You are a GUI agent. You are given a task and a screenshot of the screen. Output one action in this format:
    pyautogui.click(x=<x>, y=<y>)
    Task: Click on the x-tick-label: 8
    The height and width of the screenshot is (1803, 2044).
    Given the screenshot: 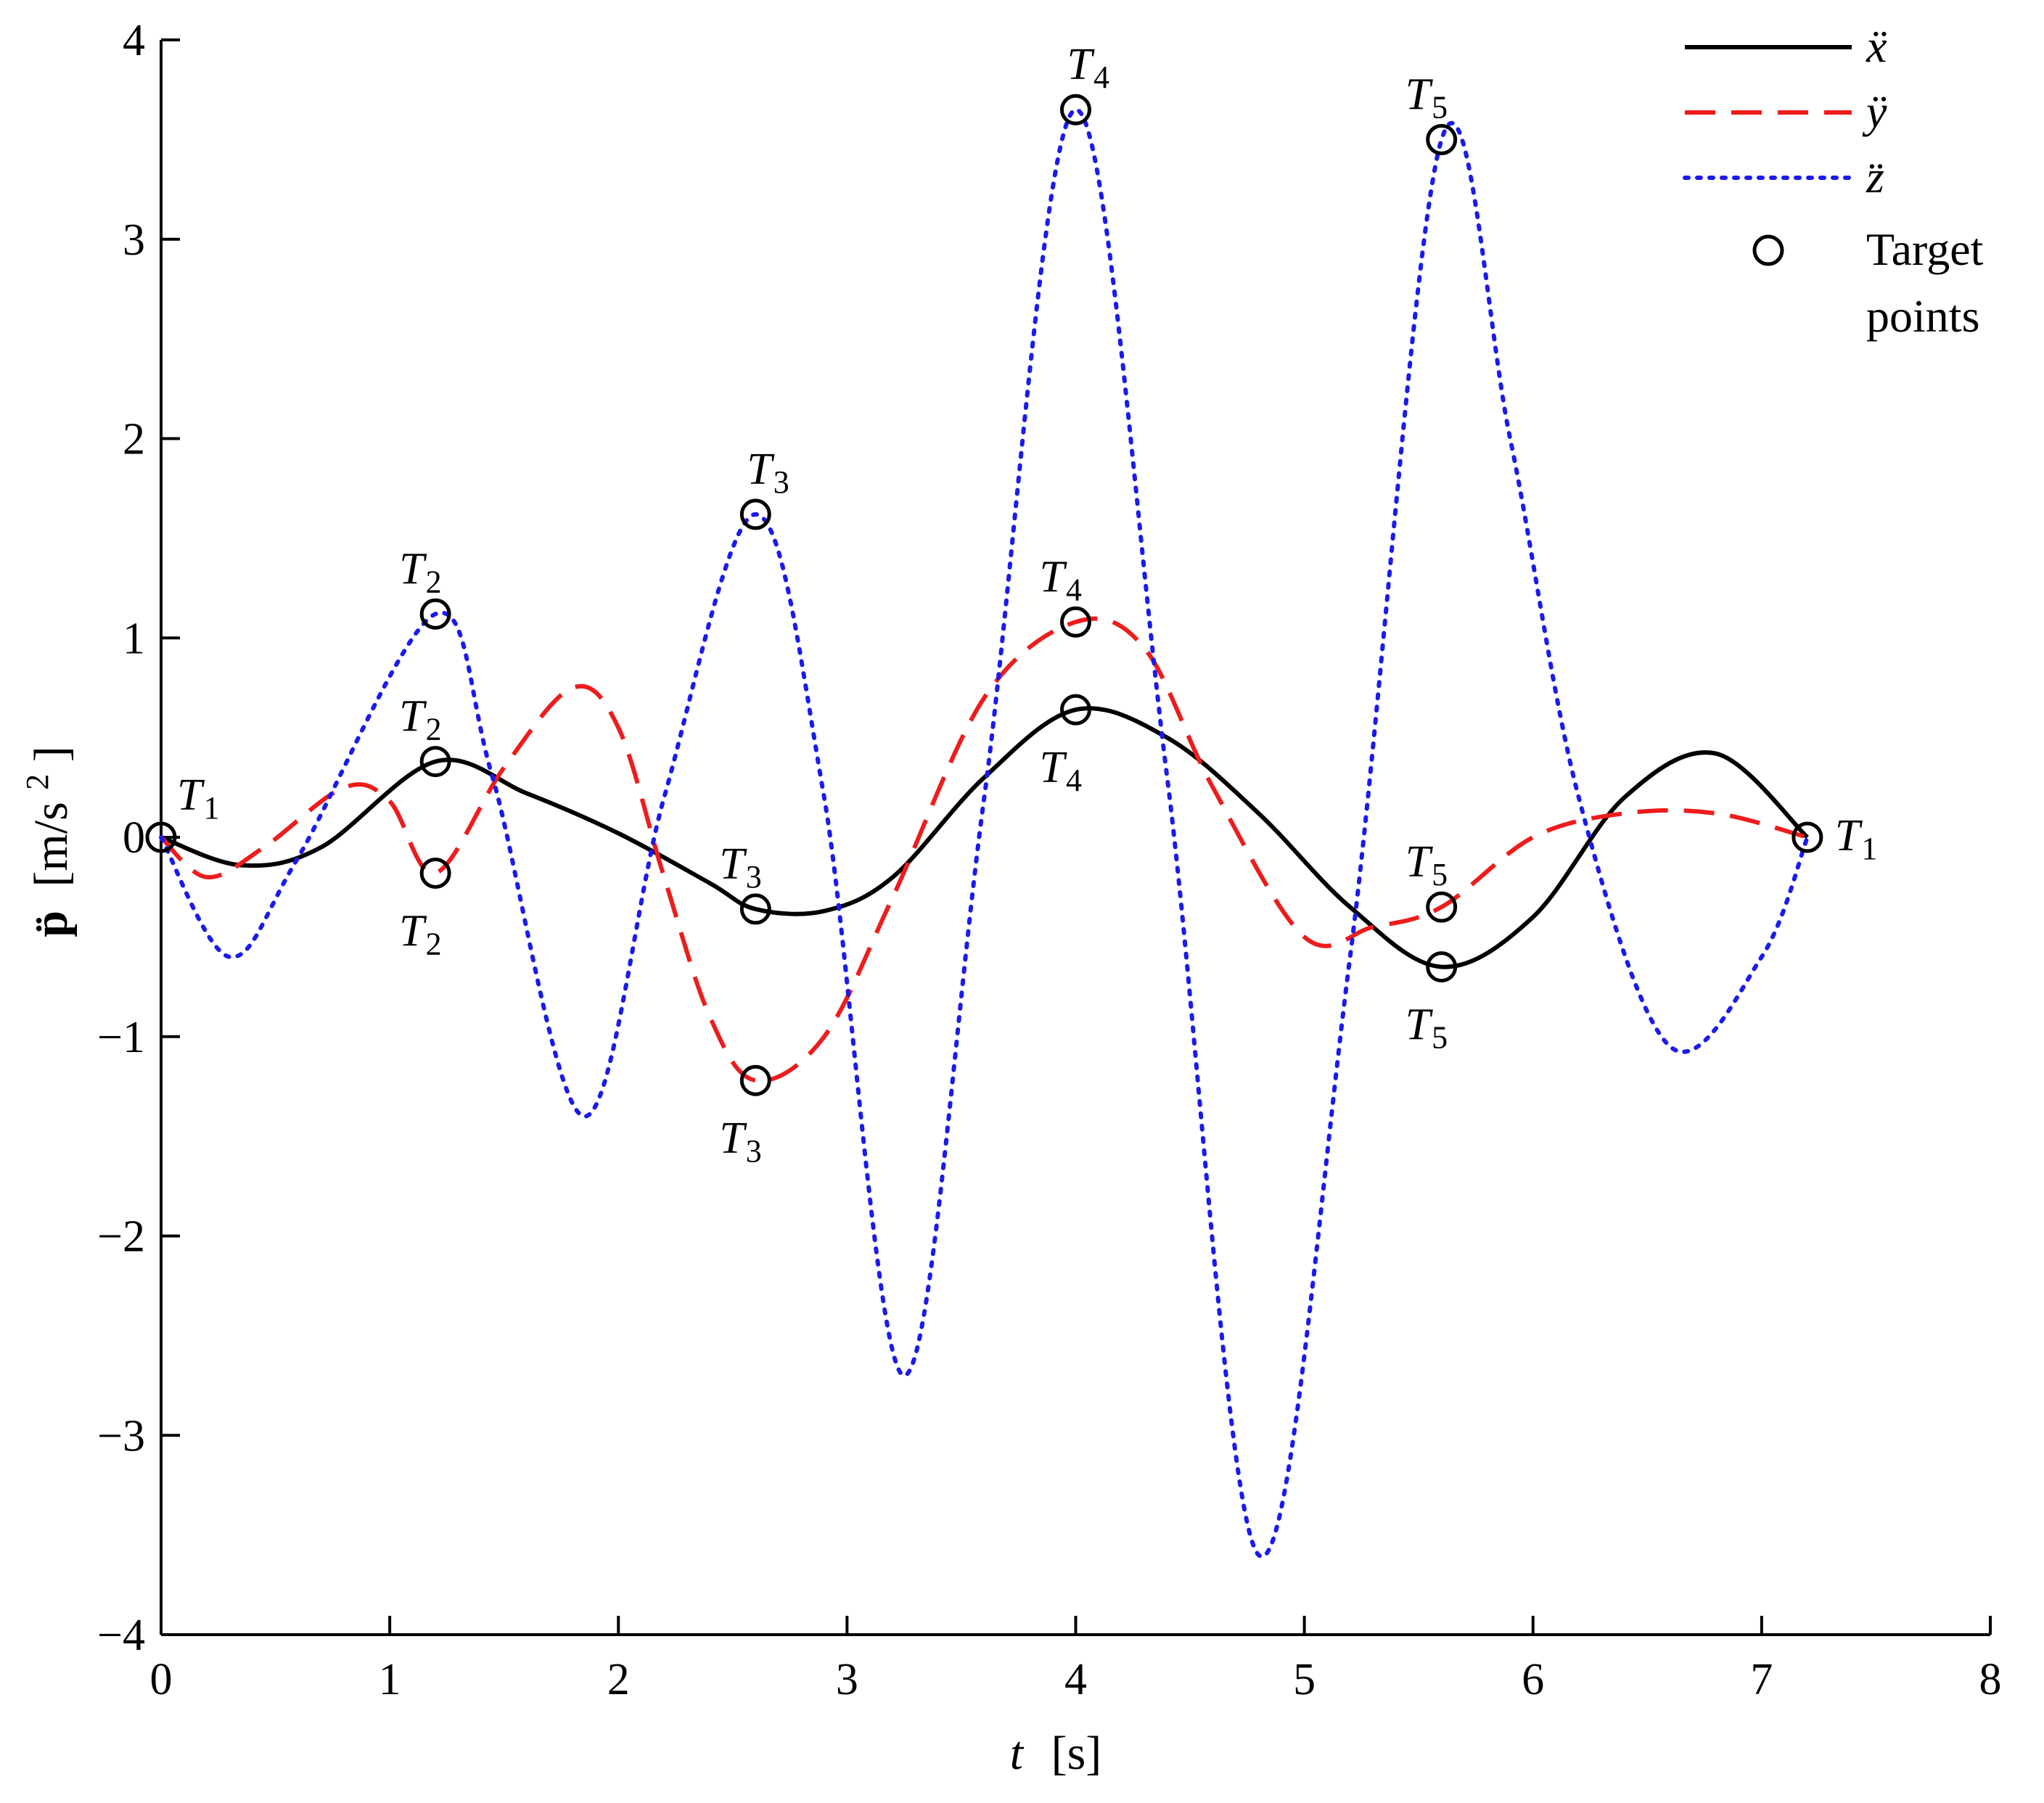 What is the action you would take?
    pyautogui.click(x=1990, y=1680)
    